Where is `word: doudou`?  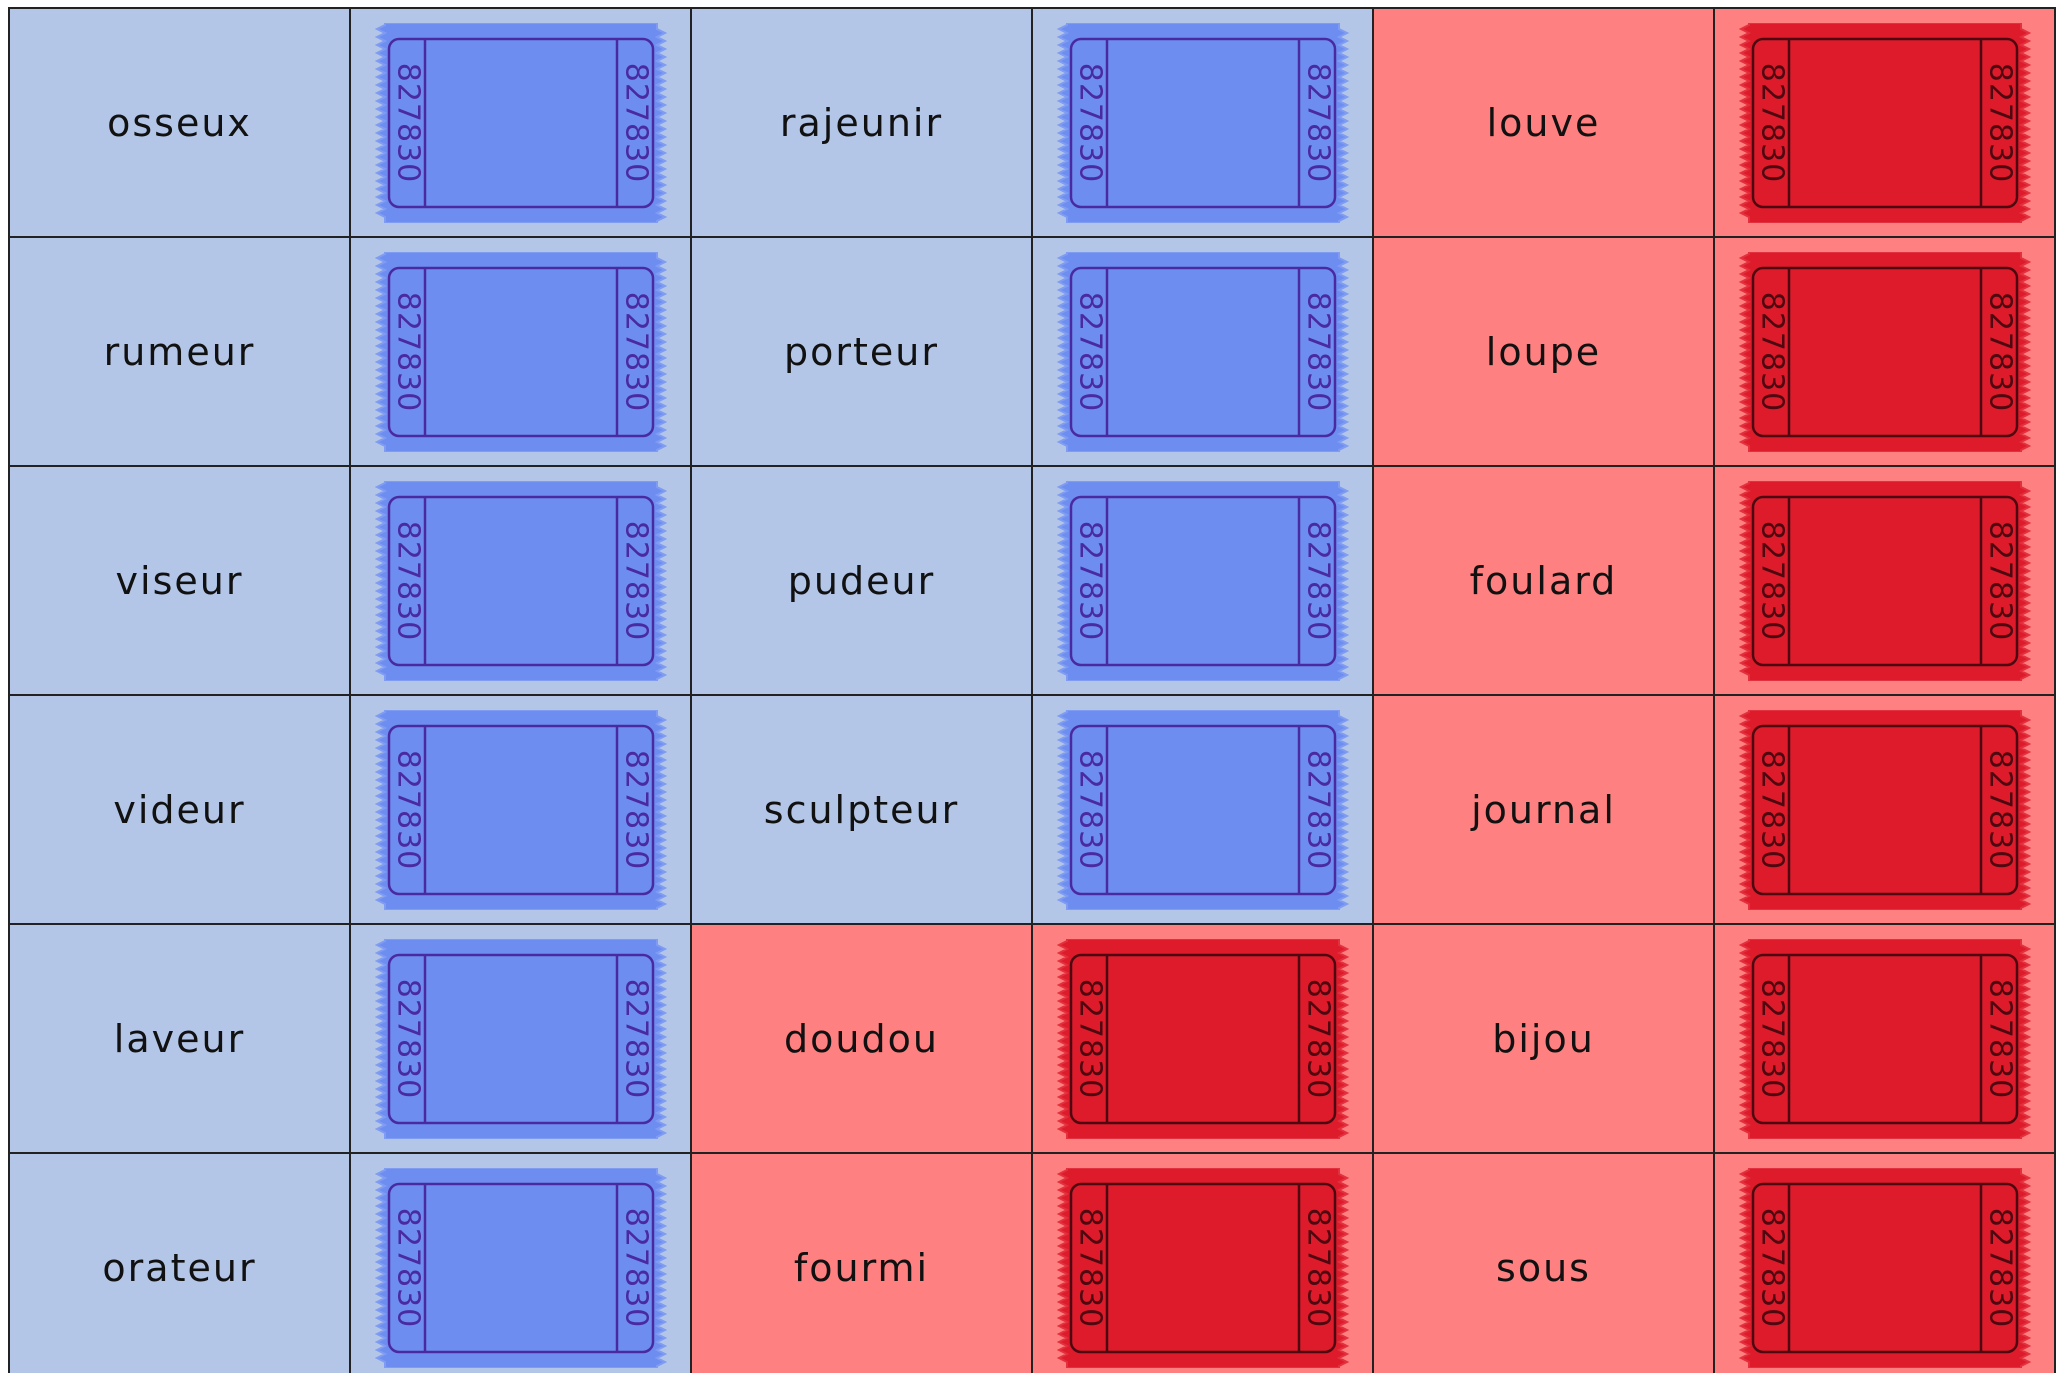
word: doudou is located at coordinates (861, 1038).